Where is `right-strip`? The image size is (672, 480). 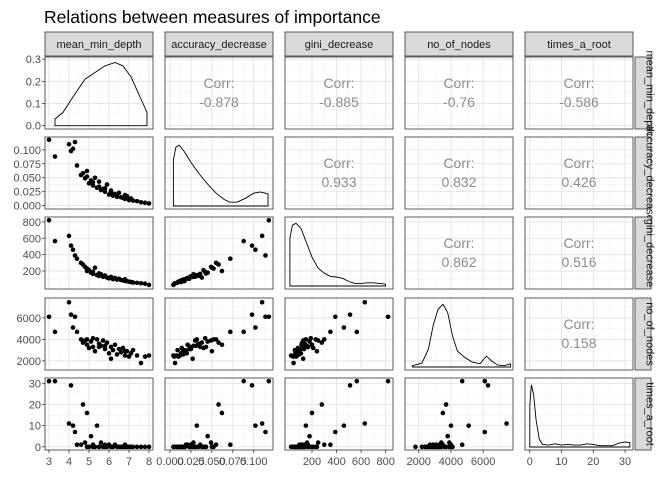
right-strip is located at coordinates (643, 93).